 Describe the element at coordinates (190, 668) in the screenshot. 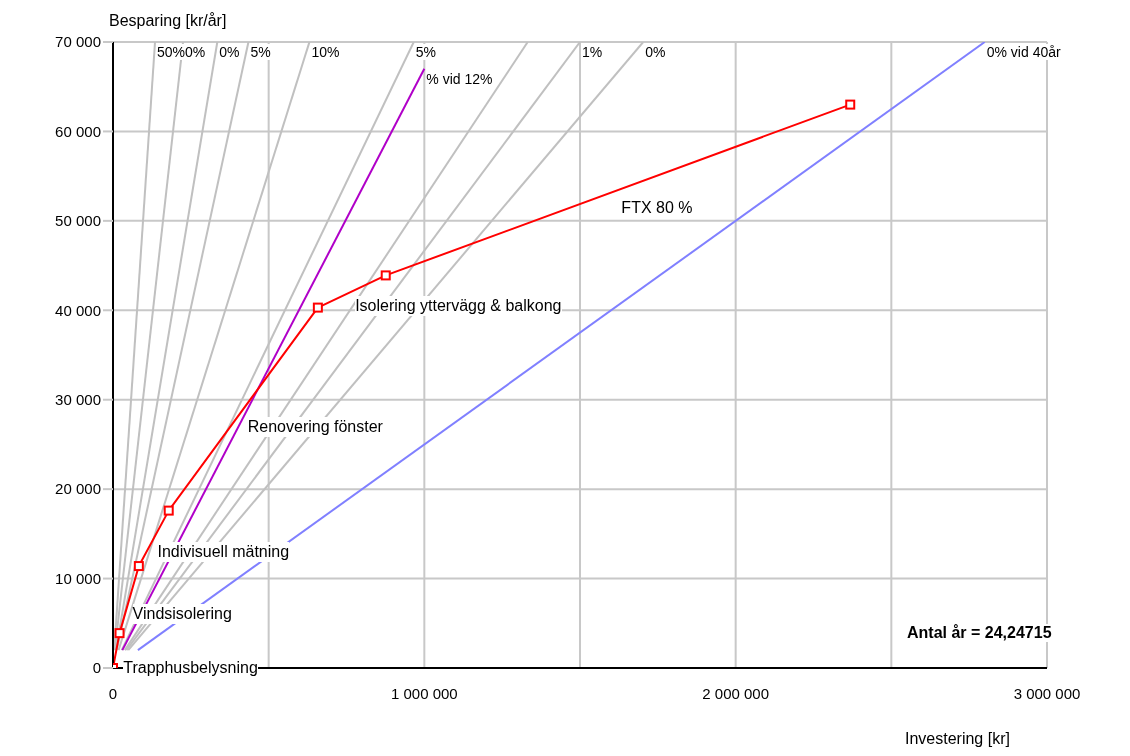

I see `annotation: Trapphusbelysning` at that location.